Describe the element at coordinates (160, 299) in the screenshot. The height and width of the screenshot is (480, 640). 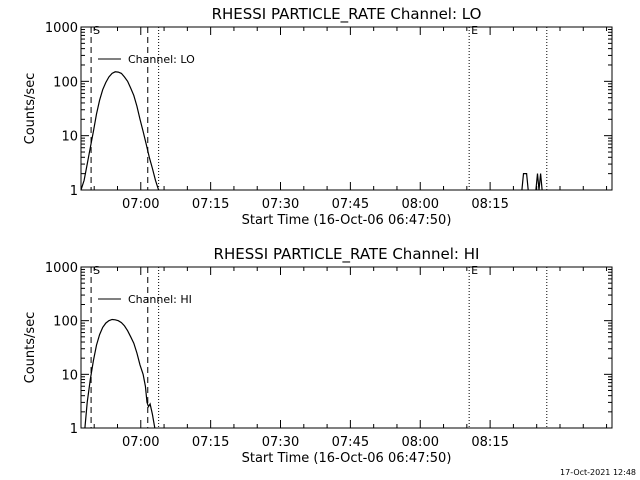
I see `legend-label: Channel: HI` at that location.